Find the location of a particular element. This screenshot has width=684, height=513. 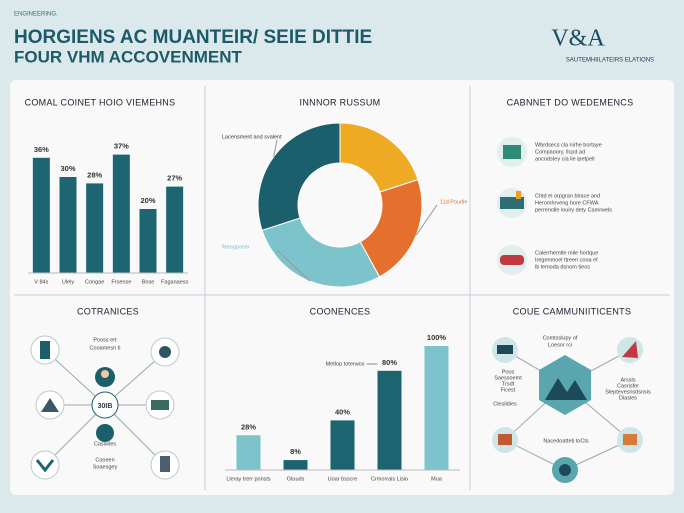

item-text: aocodstey cia lie ipetpell is located at coordinates (565, 159).